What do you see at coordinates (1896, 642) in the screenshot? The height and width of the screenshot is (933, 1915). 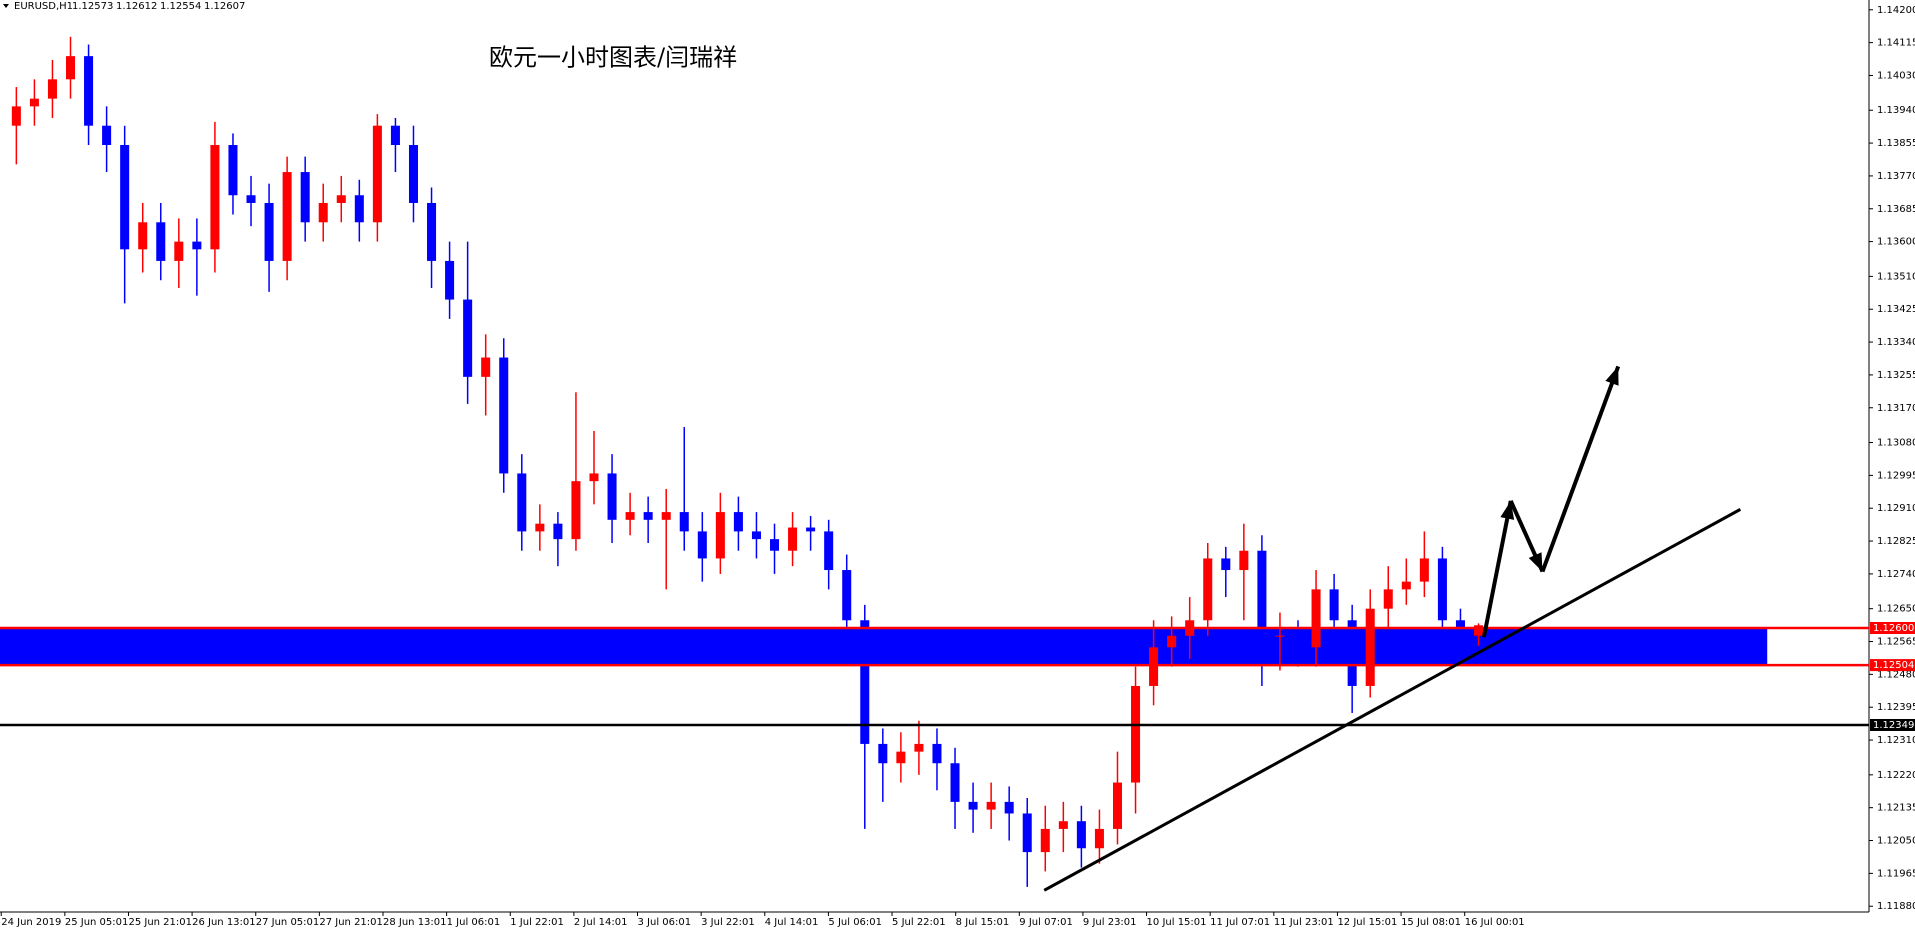 I see `y-tick-label: 1.12565` at bounding box center [1896, 642].